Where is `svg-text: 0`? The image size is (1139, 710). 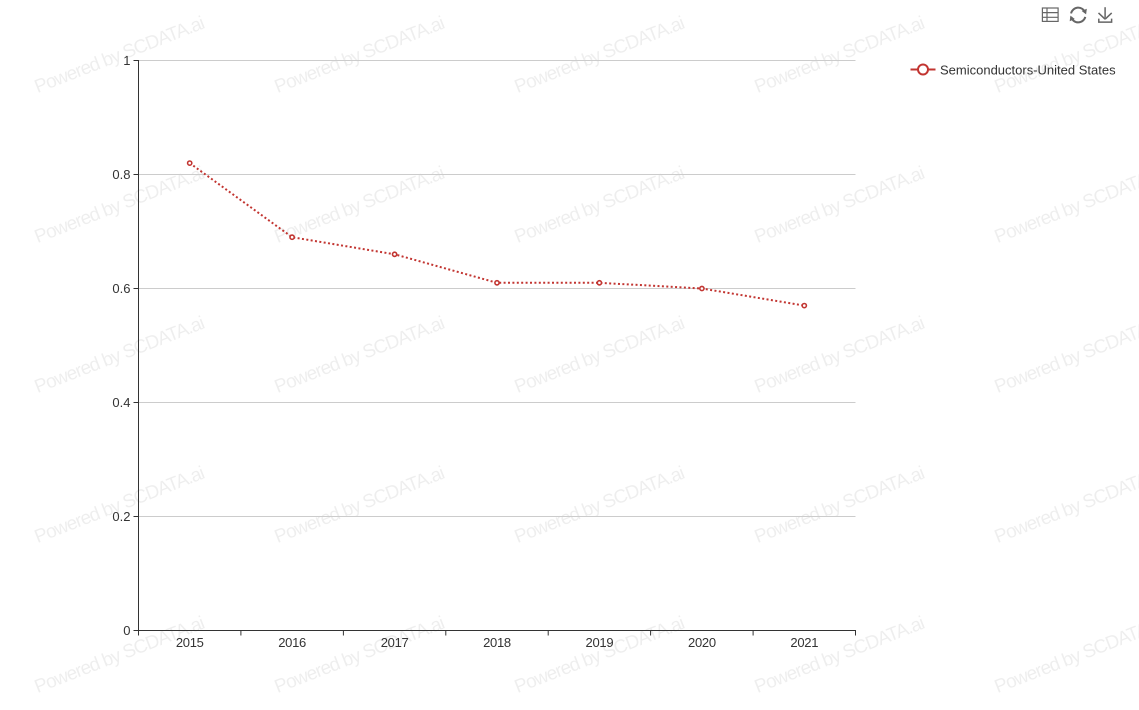 svg-text: 0 is located at coordinates (126, 630).